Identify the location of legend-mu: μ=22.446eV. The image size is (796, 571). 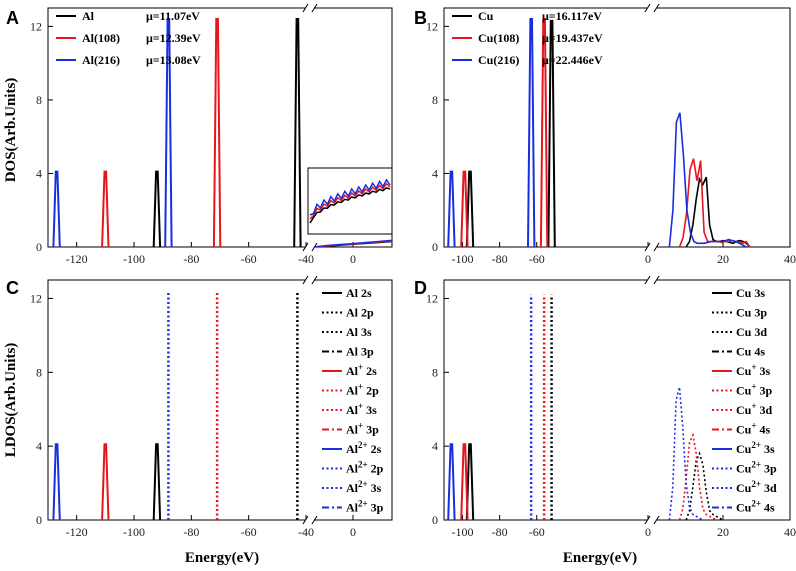
(572, 60).